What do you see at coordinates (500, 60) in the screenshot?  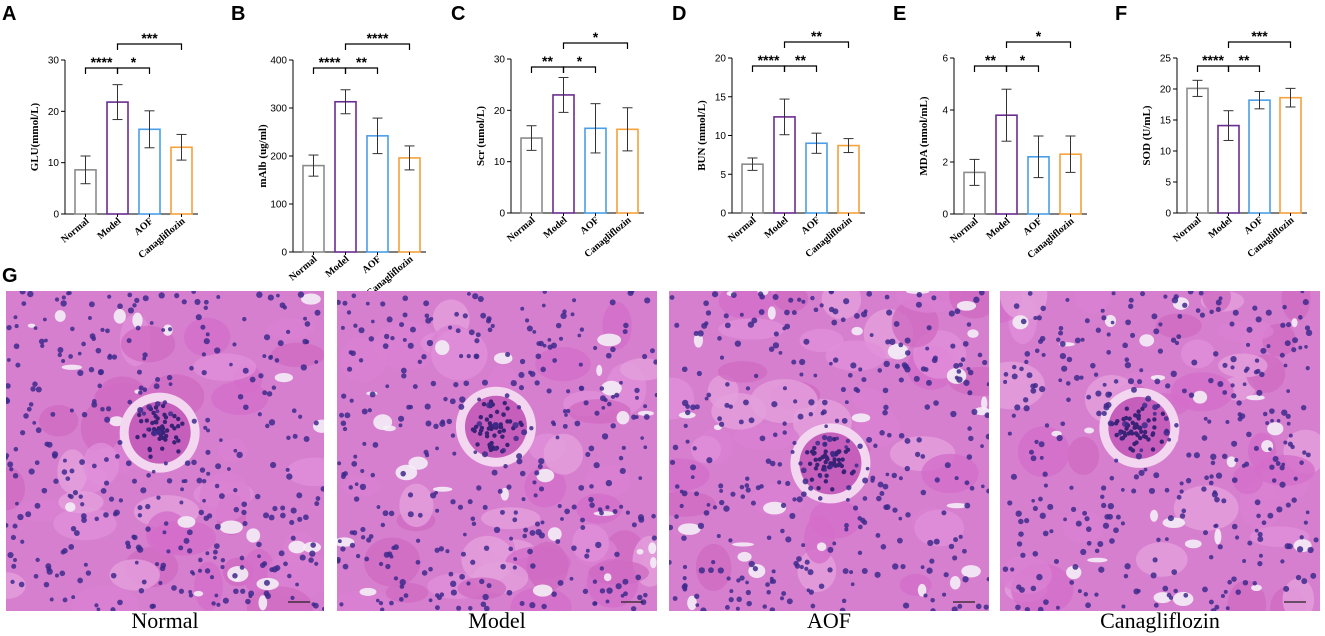 I see `y-tick-label: 30` at bounding box center [500, 60].